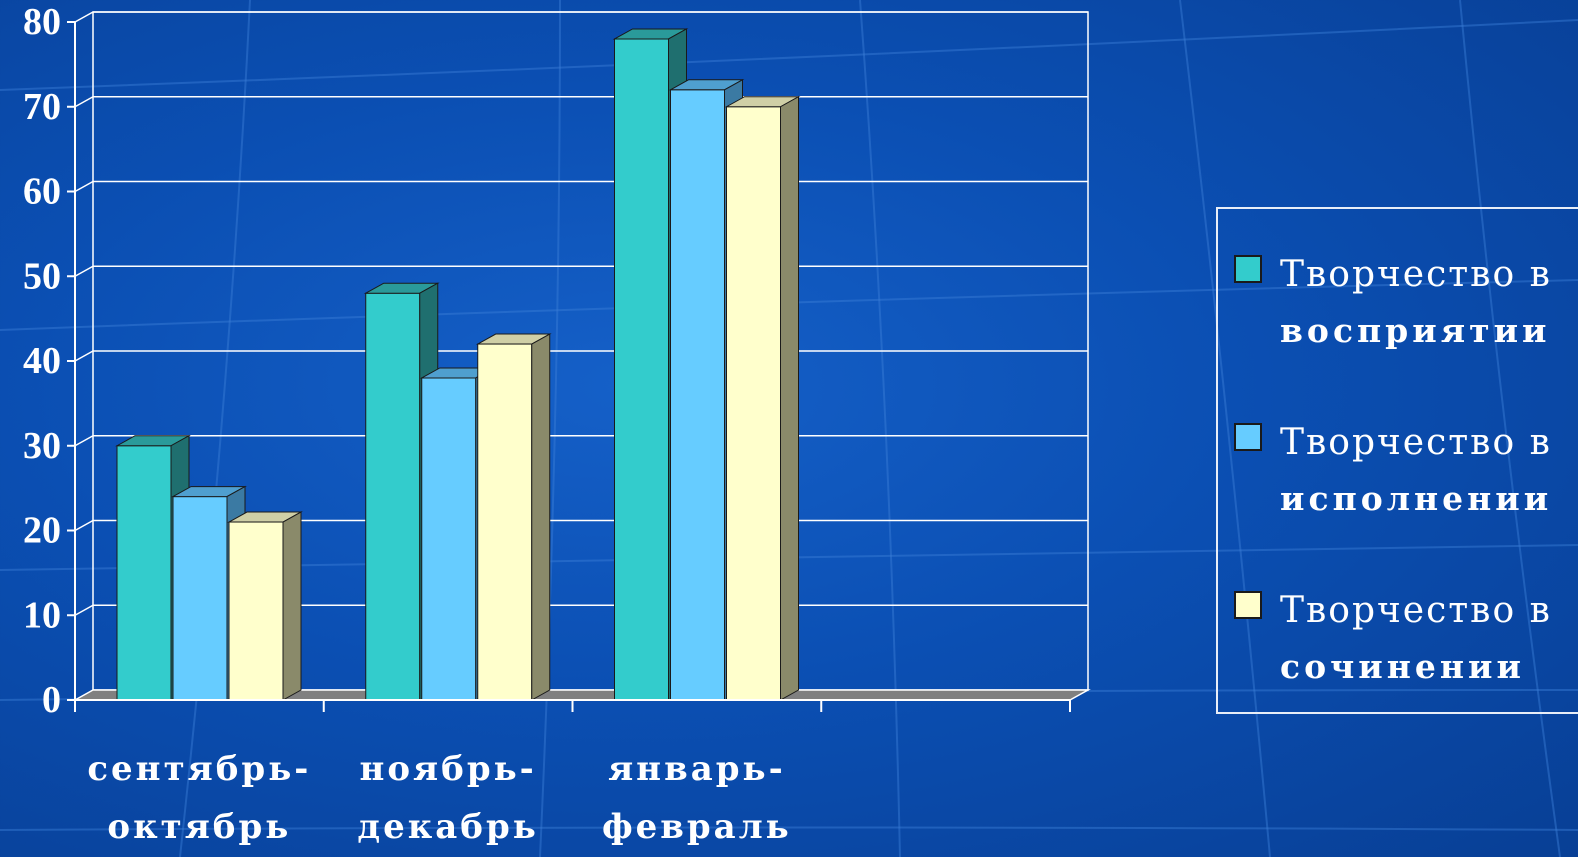 This screenshot has width=1578, height=857. What do you see at coordinates (42, 22) in the screenshot?
I see `y-tick-label: 80` at bounding box center [42, 22].